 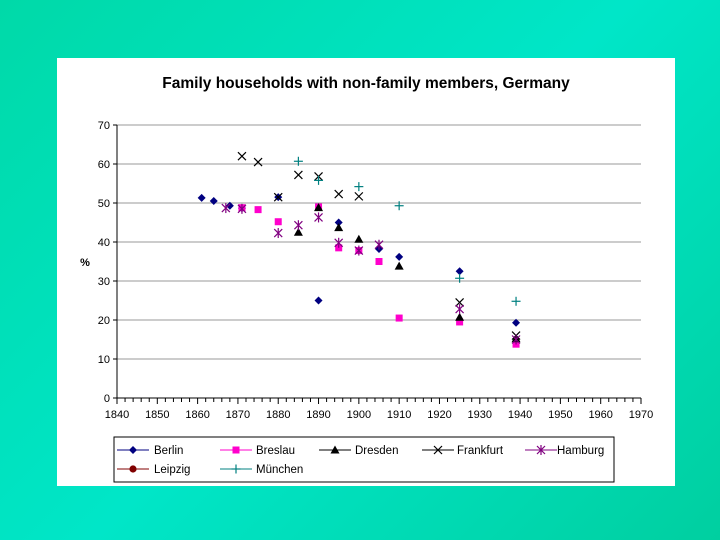 I want to click on y-axis-label: %, so click(x=85, y=263).